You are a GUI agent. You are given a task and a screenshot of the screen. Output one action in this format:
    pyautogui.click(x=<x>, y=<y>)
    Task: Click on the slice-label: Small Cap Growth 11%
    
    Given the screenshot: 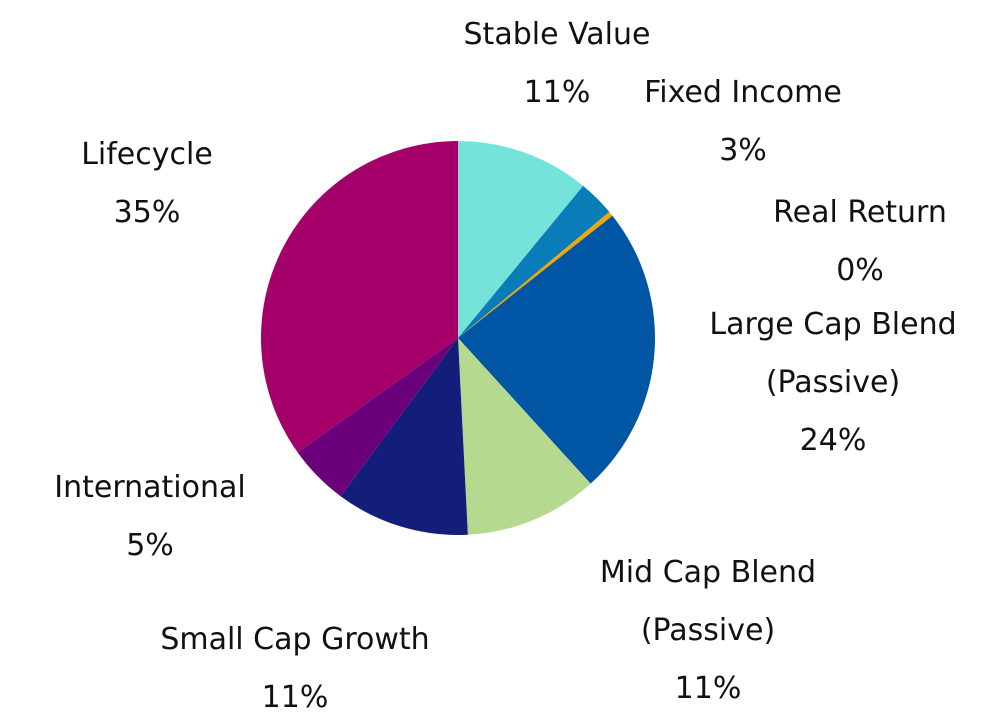 What is the action you would take?
    pyautogui.click(x=295, y=666)
    